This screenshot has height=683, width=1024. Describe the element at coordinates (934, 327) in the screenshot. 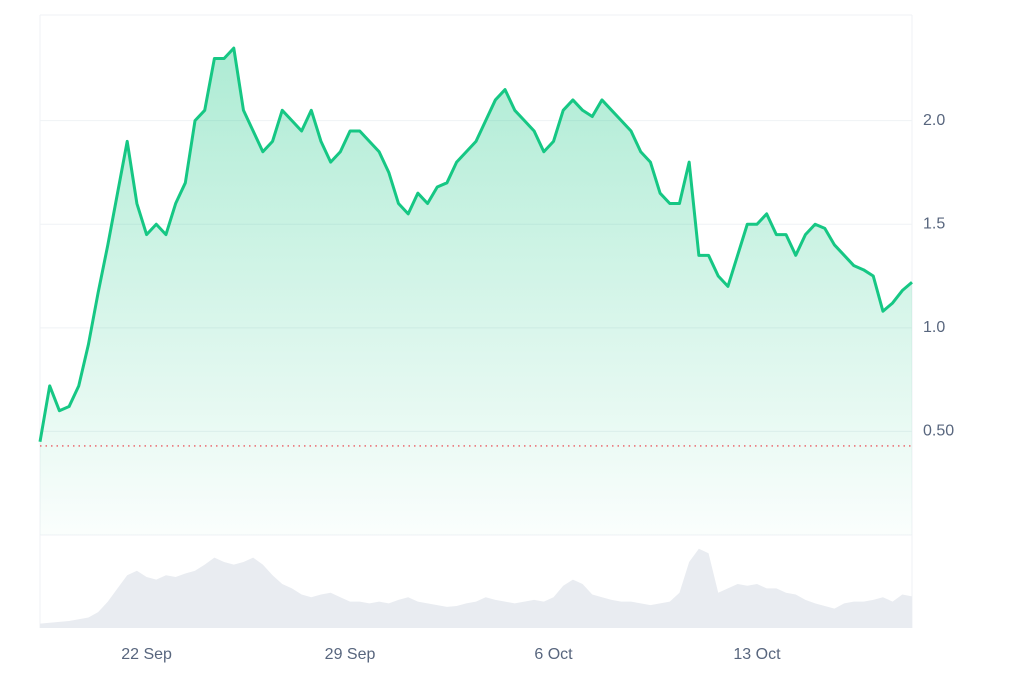

I see `y-tick-label: 1.0` at that location.